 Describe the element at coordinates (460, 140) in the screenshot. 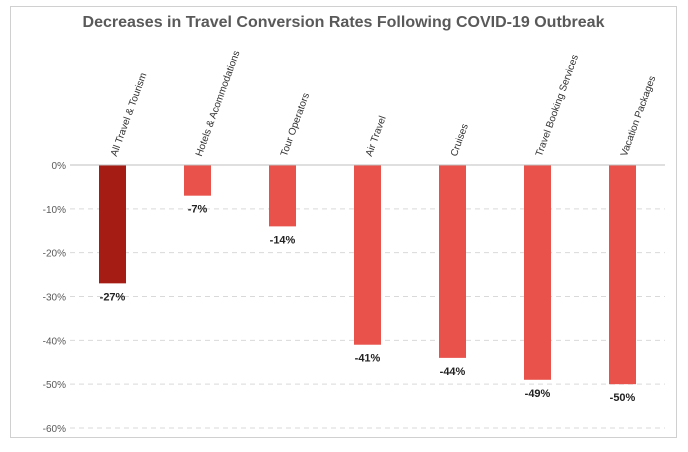

I see `category-label: Cruises` at that location.